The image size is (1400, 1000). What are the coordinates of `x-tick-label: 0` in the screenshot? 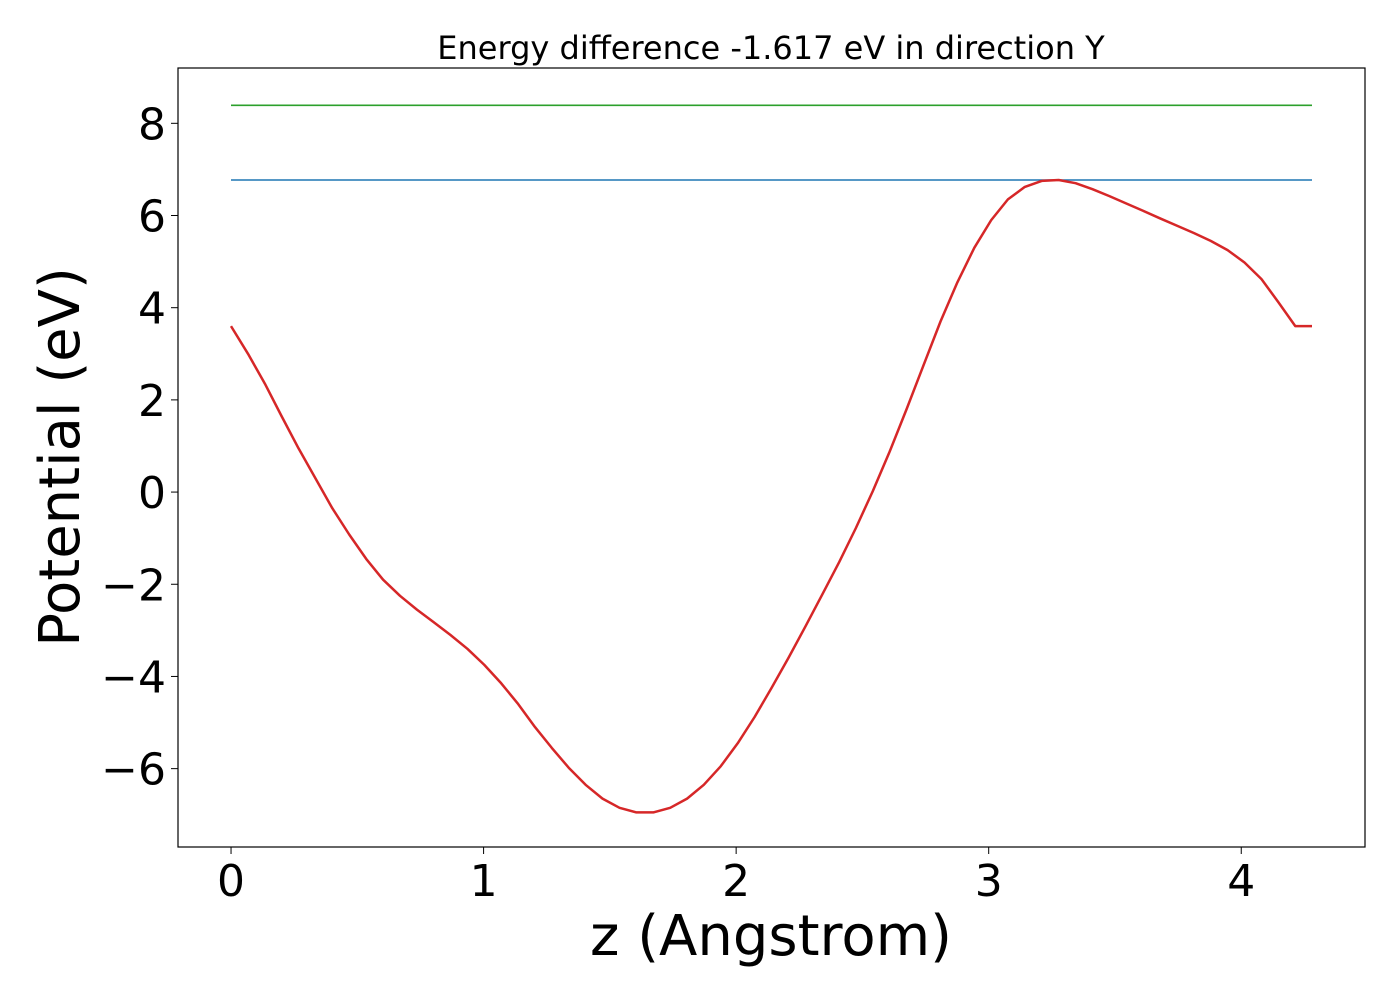 It's located at (231, 881).